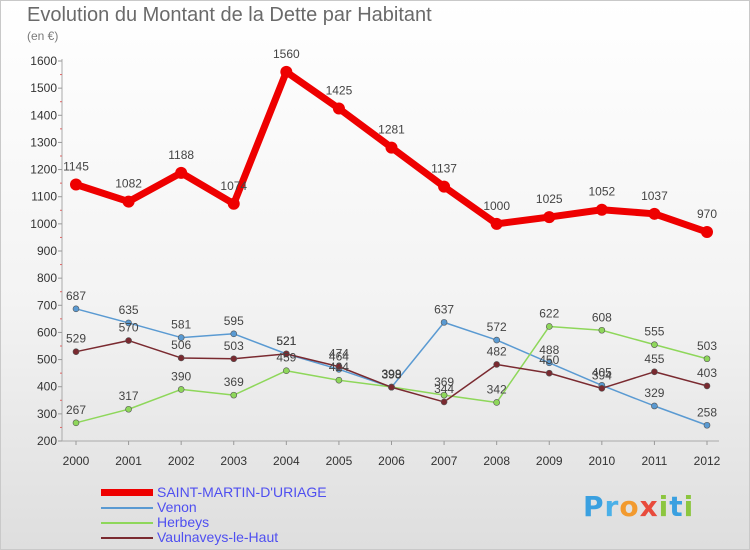  What do you see at coordinates (47, 332) in the screenshot?
I see `y-tick-label: 600` at bounding box center [47, 332].